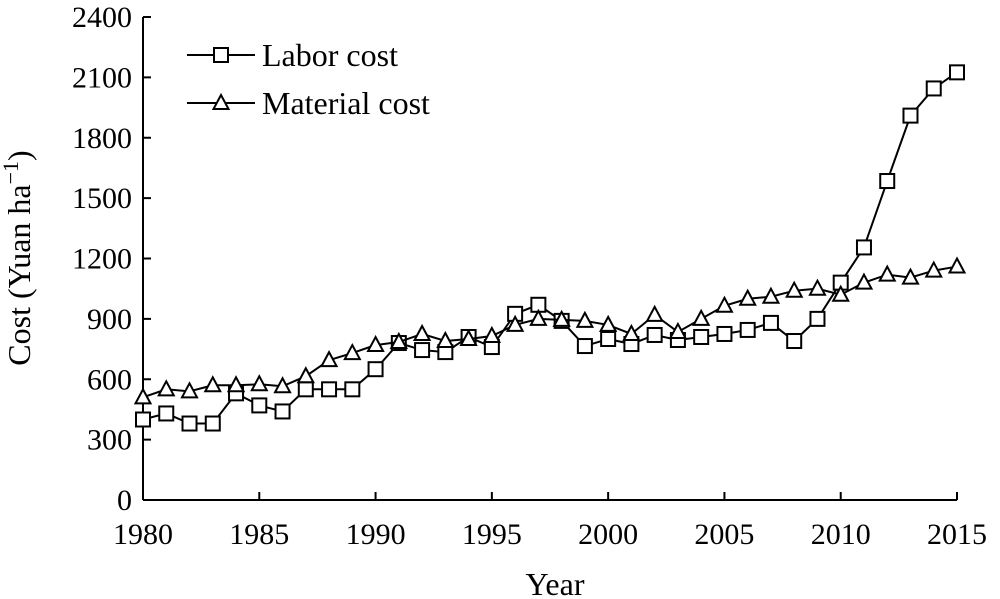 The height and width of the screenshot is (599, 1000). Describe the element at coordinates (102, 259) in the screenshot. I see `y-tick-label: 1200` at that location.